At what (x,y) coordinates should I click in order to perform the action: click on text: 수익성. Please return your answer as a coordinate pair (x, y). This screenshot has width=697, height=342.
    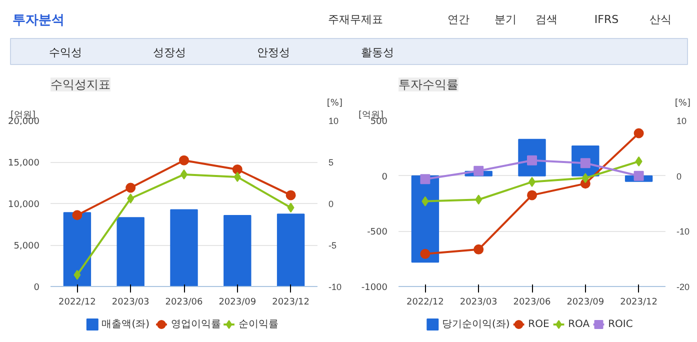
    Looking at the image, I should click on (65, 52).